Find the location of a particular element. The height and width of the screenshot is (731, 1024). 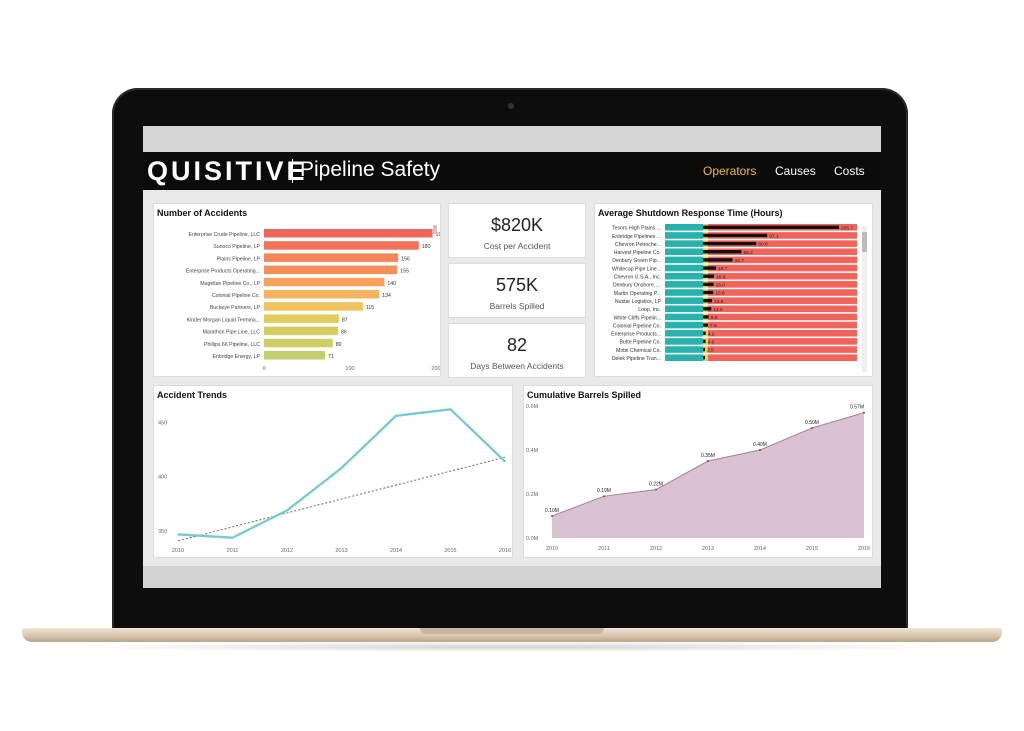

data-label: 156 is located at coordinates (405, 259).